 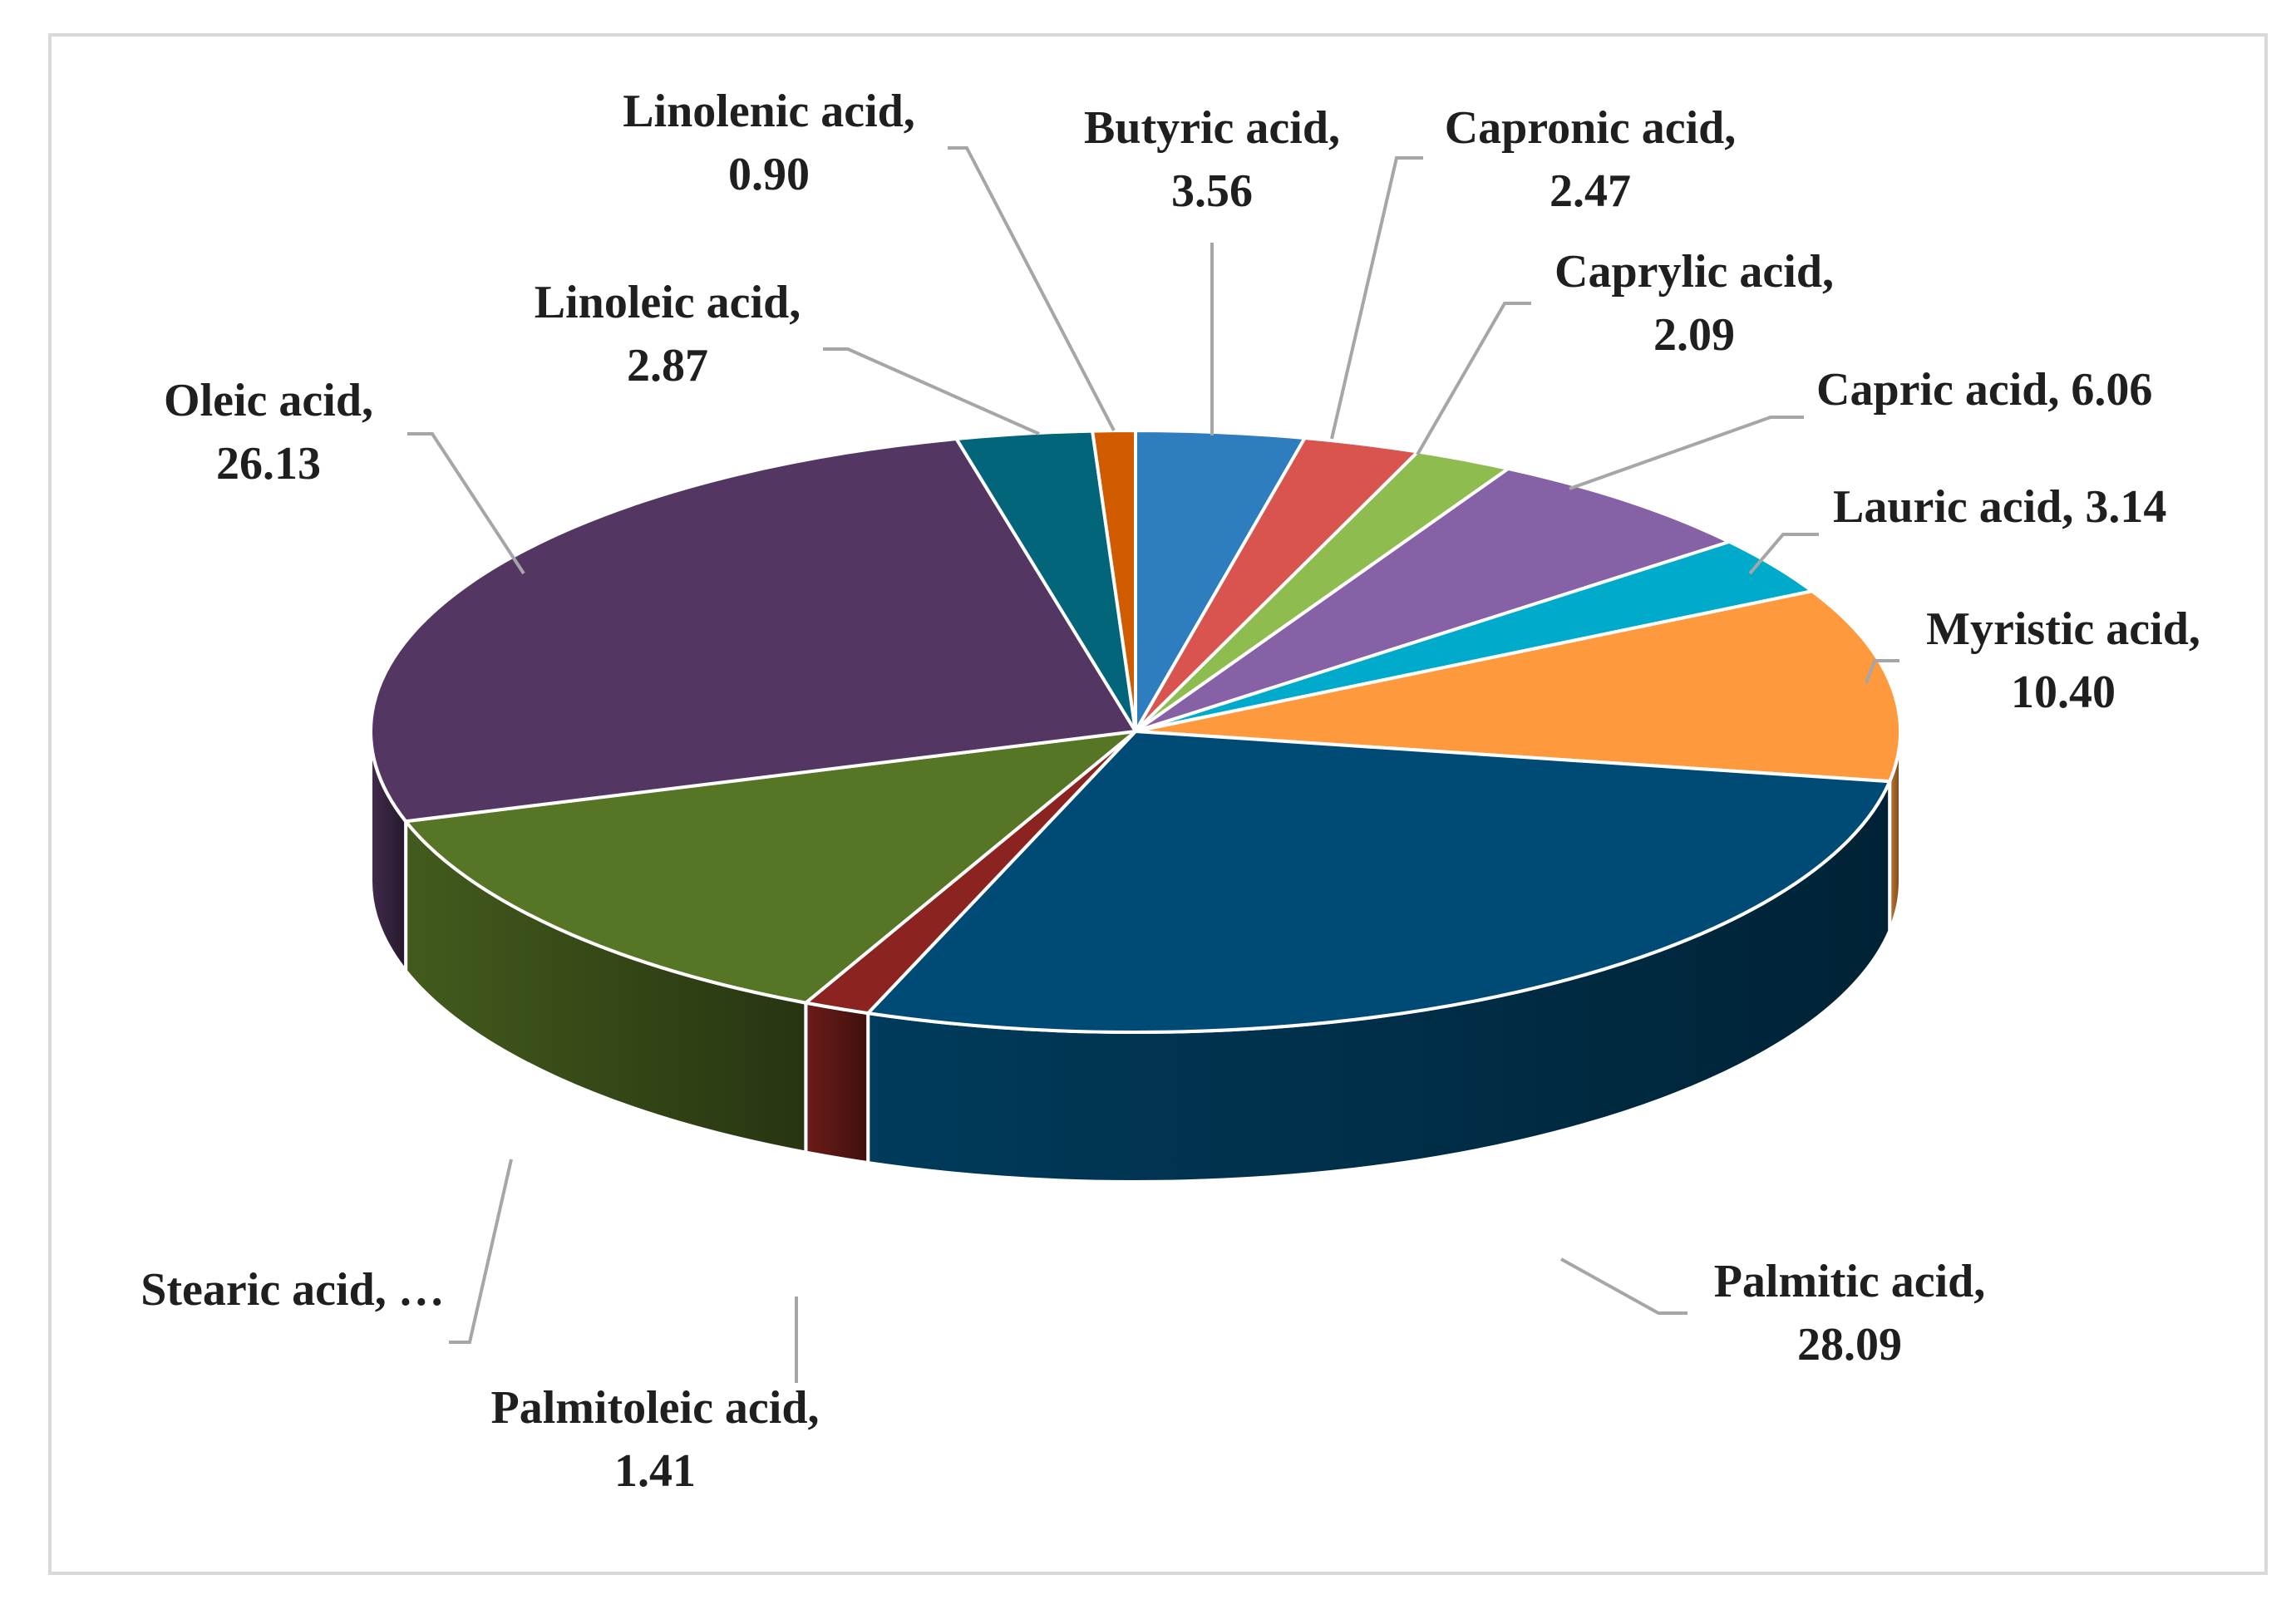 What do you see at coordinates (1784, 554) in the screenshot?
I see `leader-line-lauric-acid` at bounding box center [1784, 554].